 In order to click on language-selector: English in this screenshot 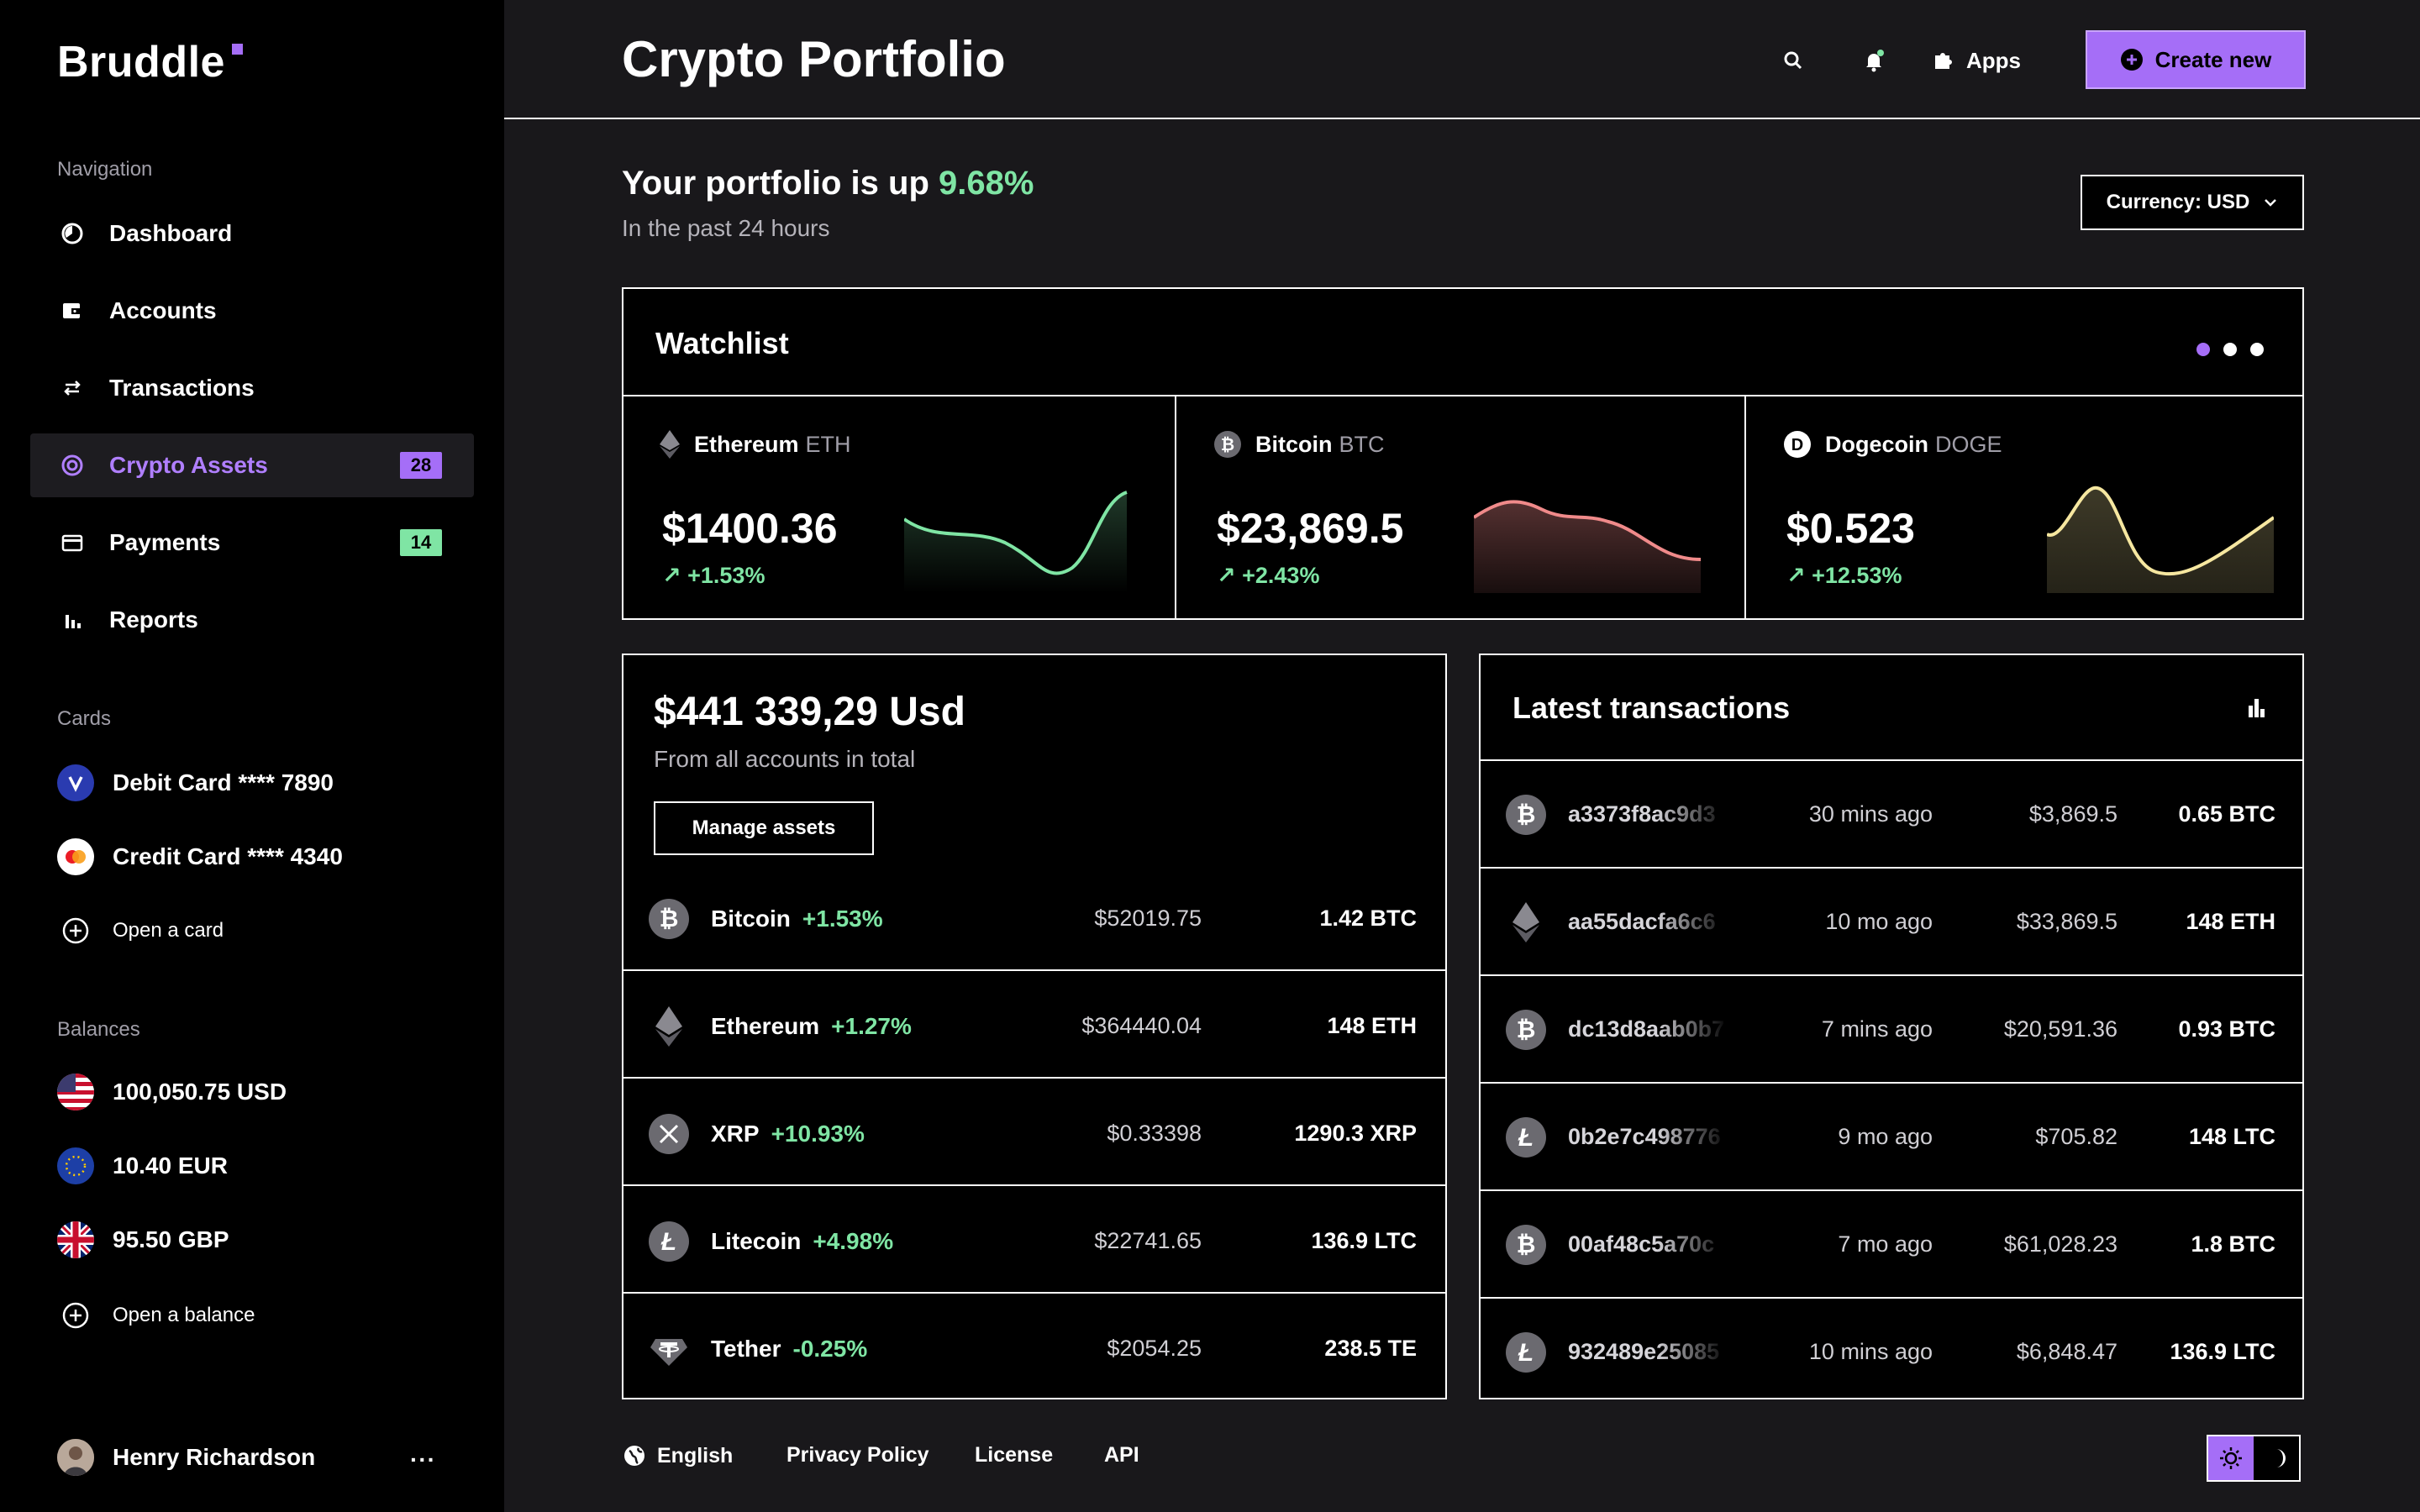, I will do `click(677, 1455)`.